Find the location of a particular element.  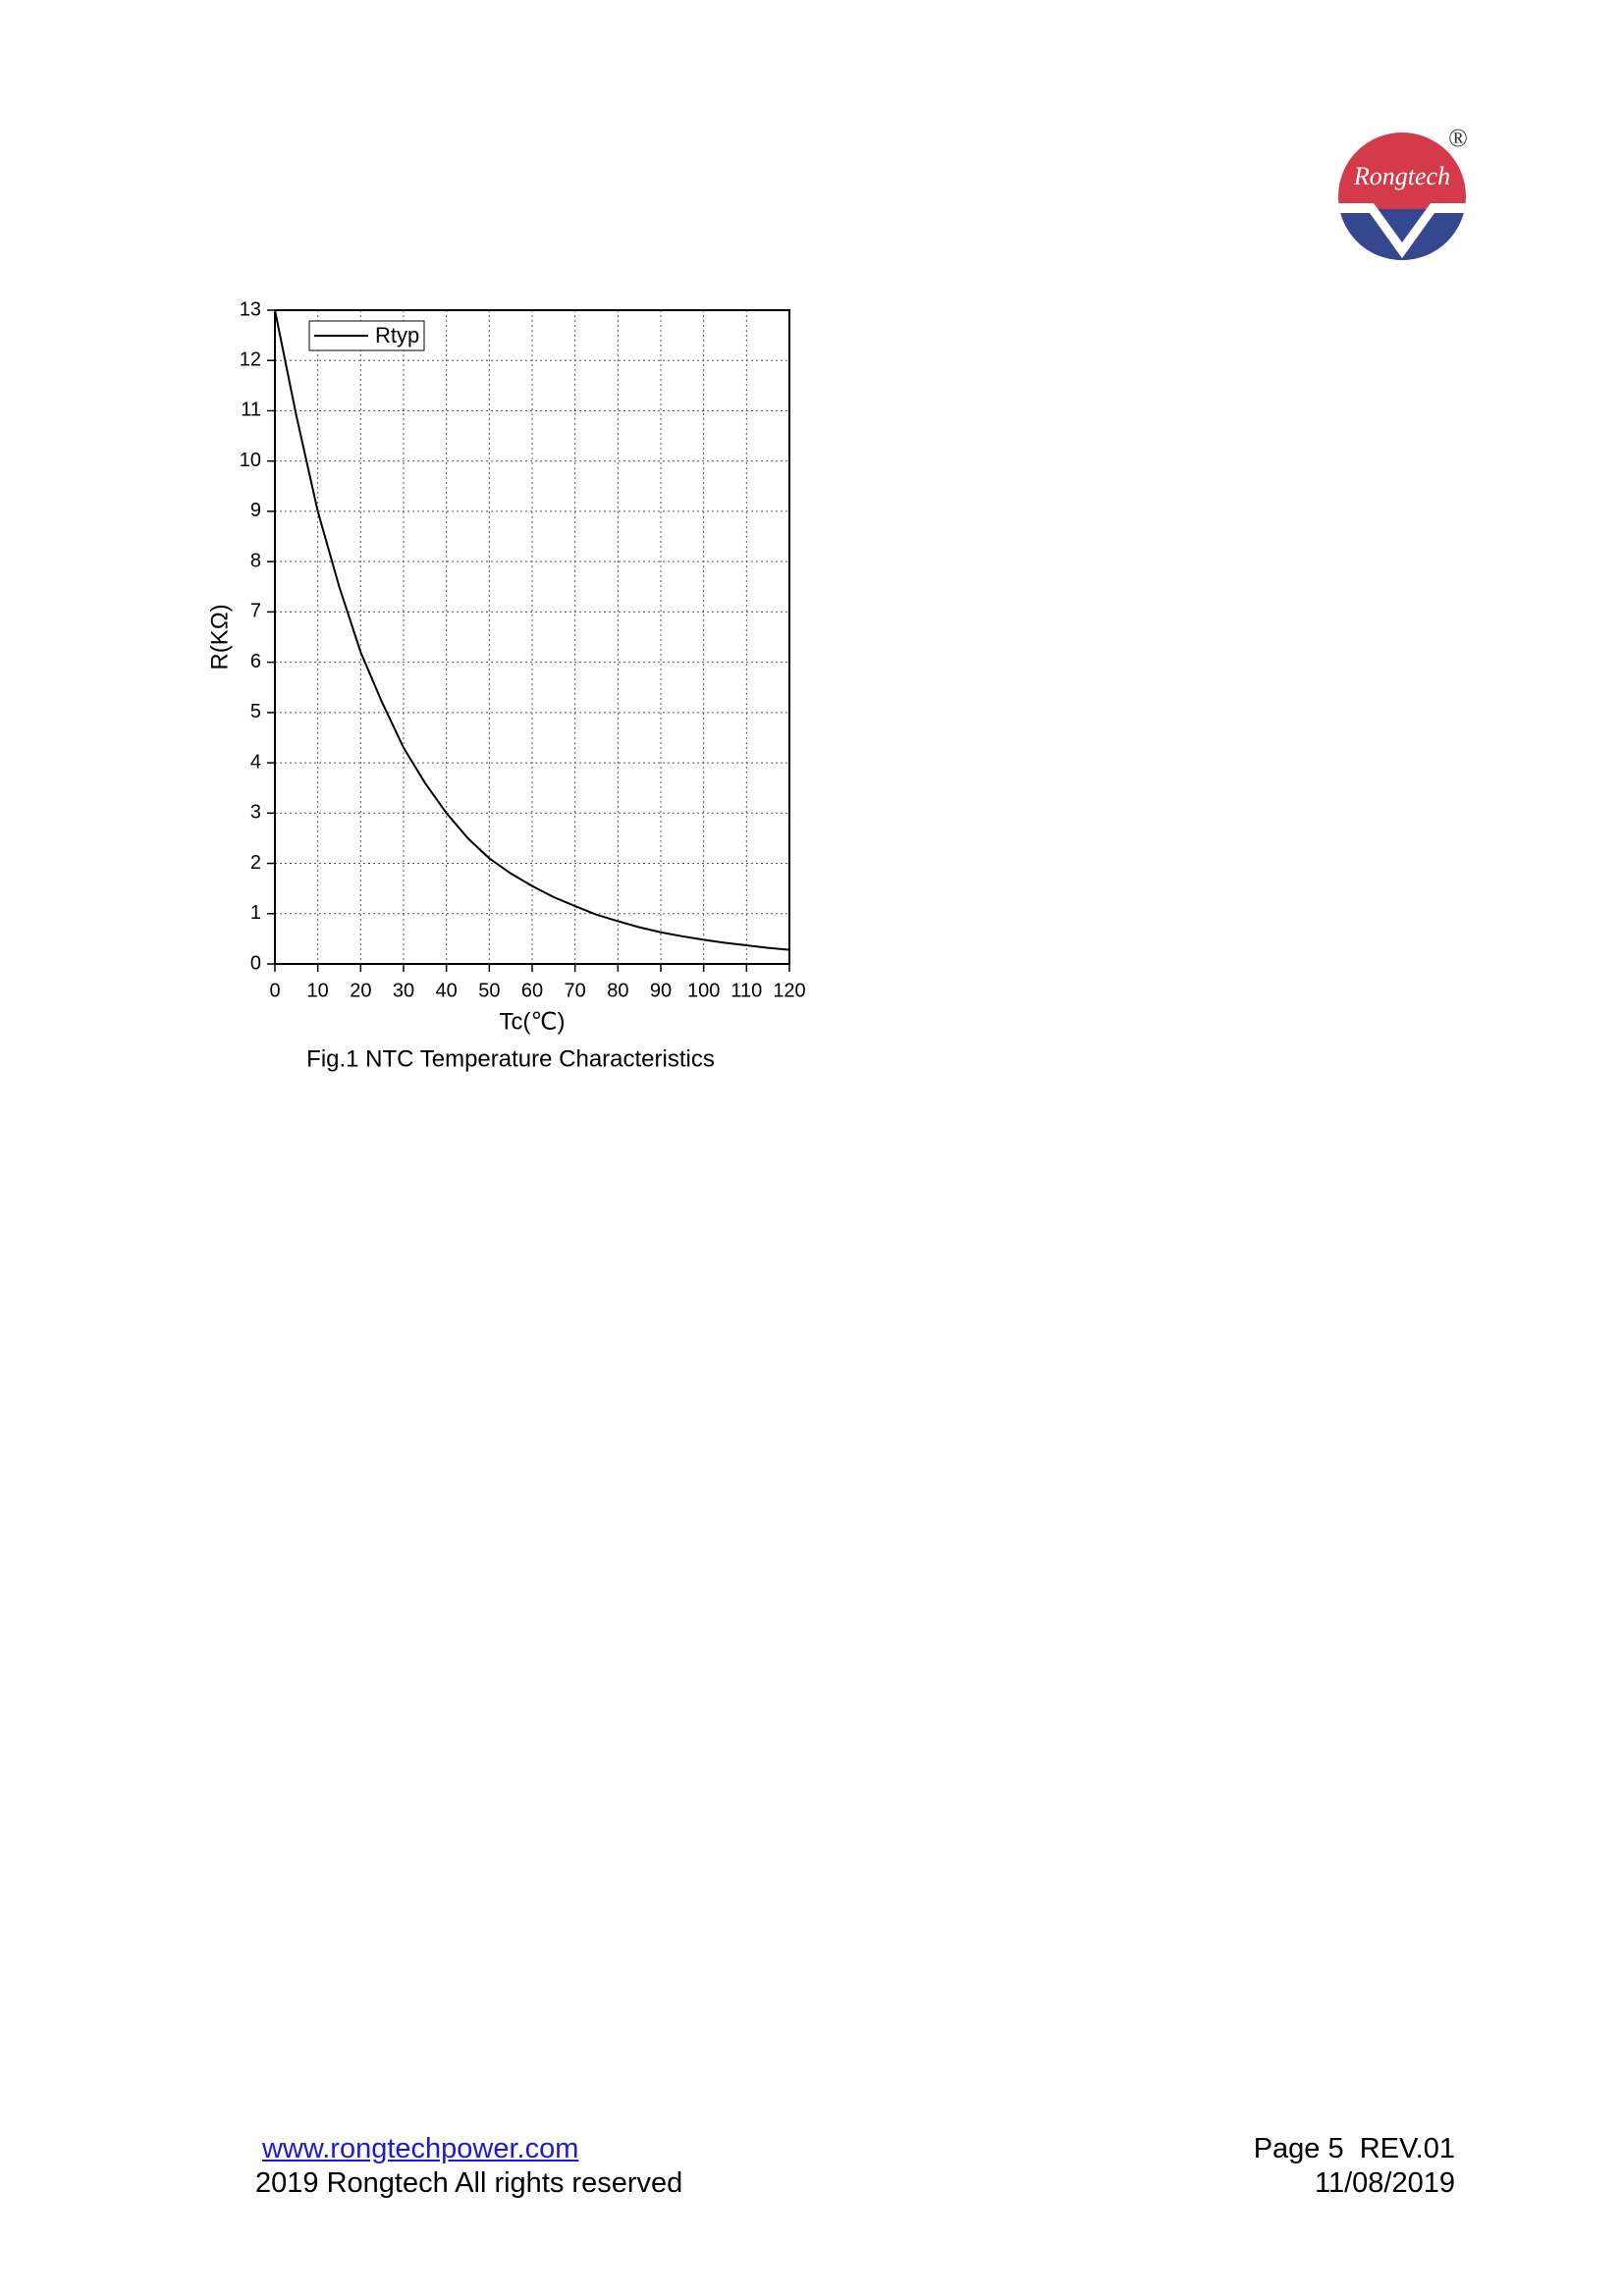

page-number: Page 5 REV.01 is located at coordinates (1354, 2148).